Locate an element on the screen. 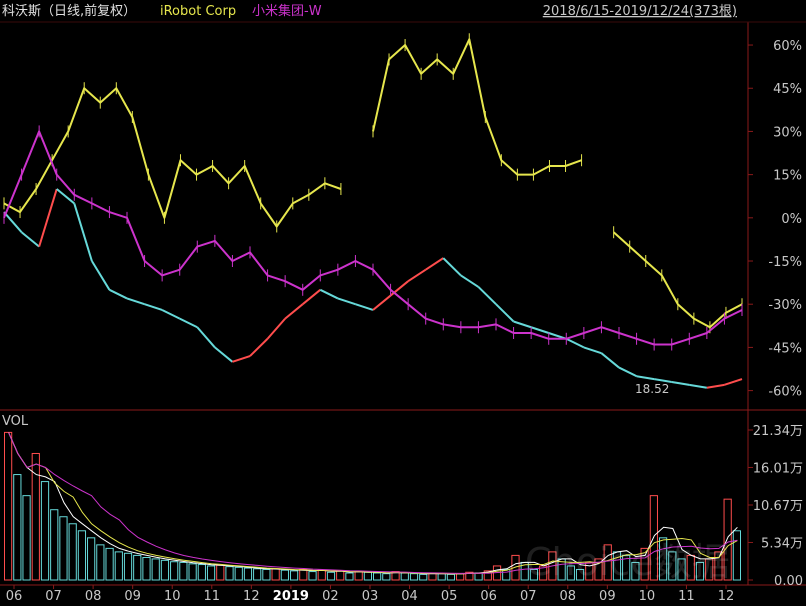 This screenshot has width=806, height=606. volume-tick-label: 21.34万 is located at coordinates (778, 431).